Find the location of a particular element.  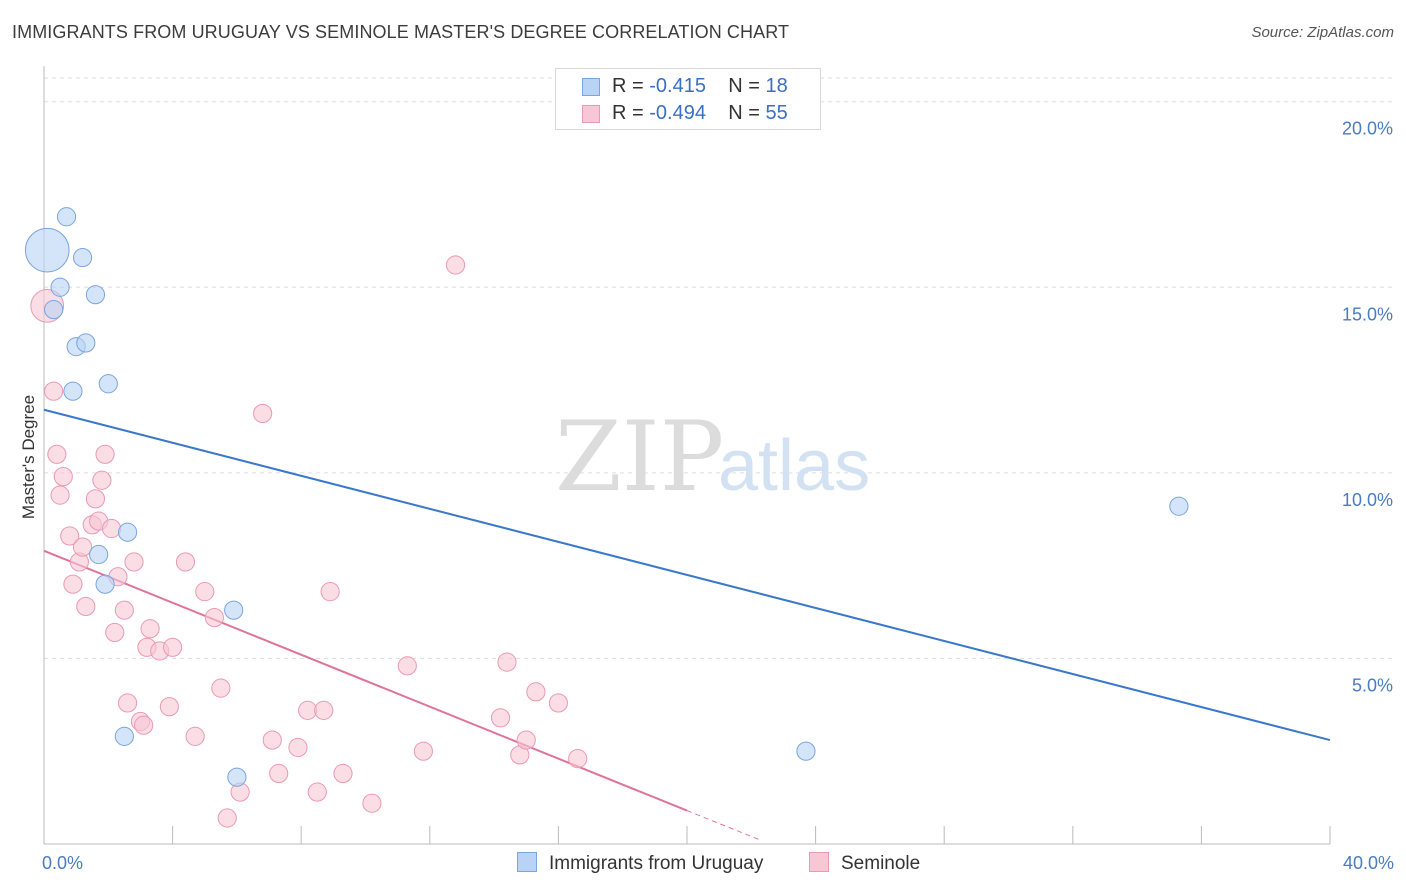

y-tick-label: 10.0% is located at coordinates (1367, 500).